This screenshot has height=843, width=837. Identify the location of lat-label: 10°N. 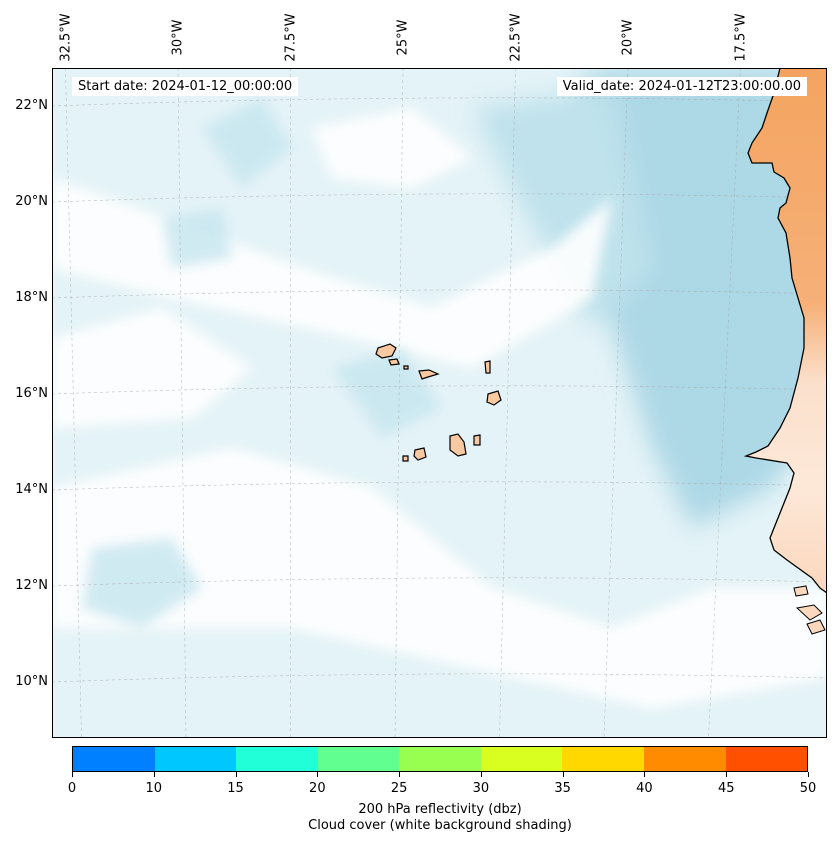
(31, 681).